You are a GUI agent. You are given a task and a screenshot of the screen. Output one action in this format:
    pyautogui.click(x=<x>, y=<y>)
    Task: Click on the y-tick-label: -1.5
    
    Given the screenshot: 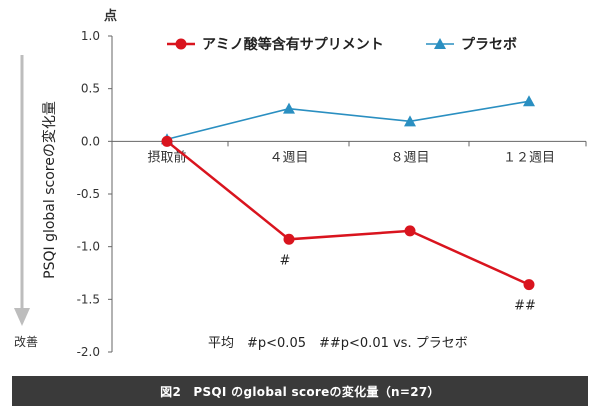 What is the action you would take?
    pyautogui.click(x=88, y=299)
    